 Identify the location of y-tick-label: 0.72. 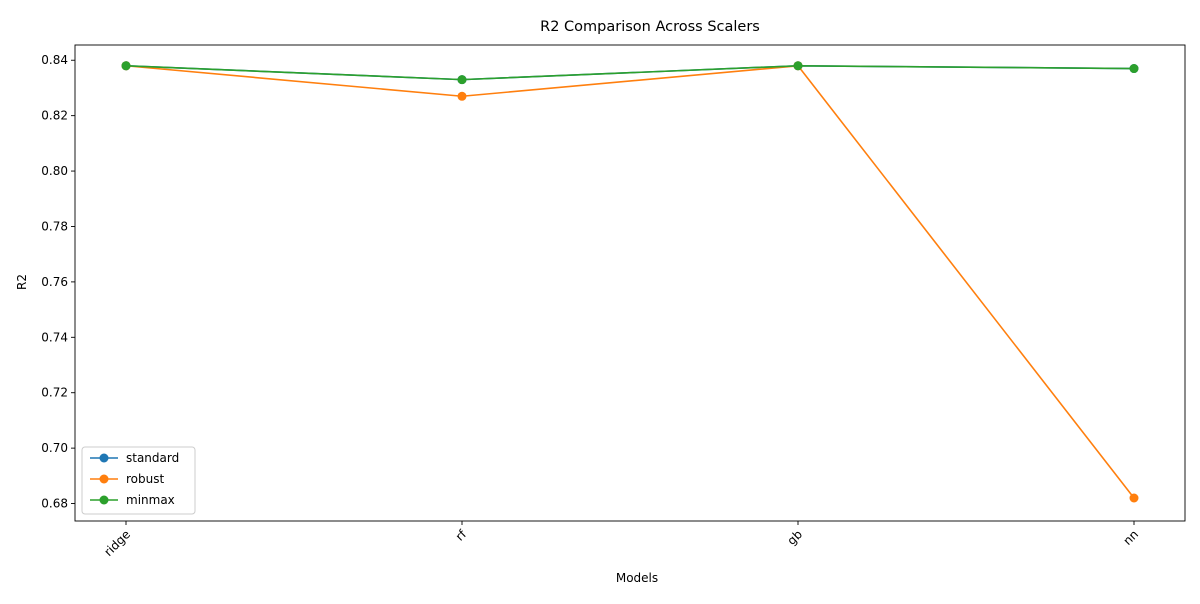
(54, 393).